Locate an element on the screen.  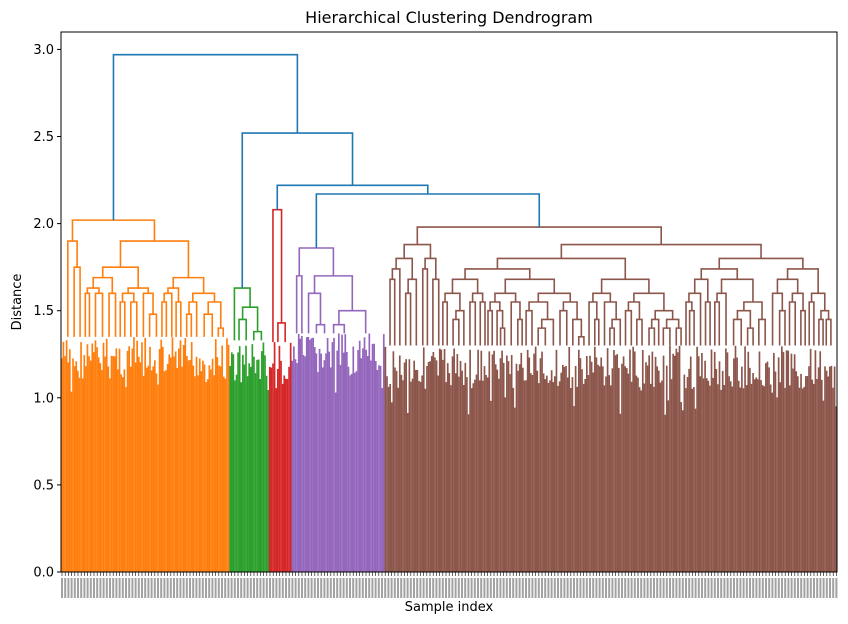
chart-title: Hierarchical Clustering Dendrogram is located at coordinates (449, 17).